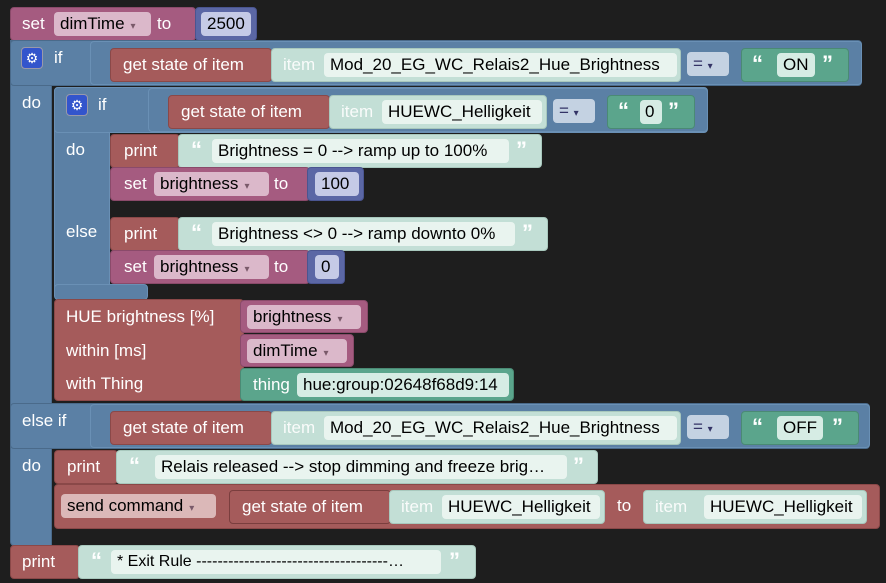 The width and height of the screenshot is (886, 583). I want to click on thing-block: thing hue:group:02648f68d9:14, so click(377, 384).